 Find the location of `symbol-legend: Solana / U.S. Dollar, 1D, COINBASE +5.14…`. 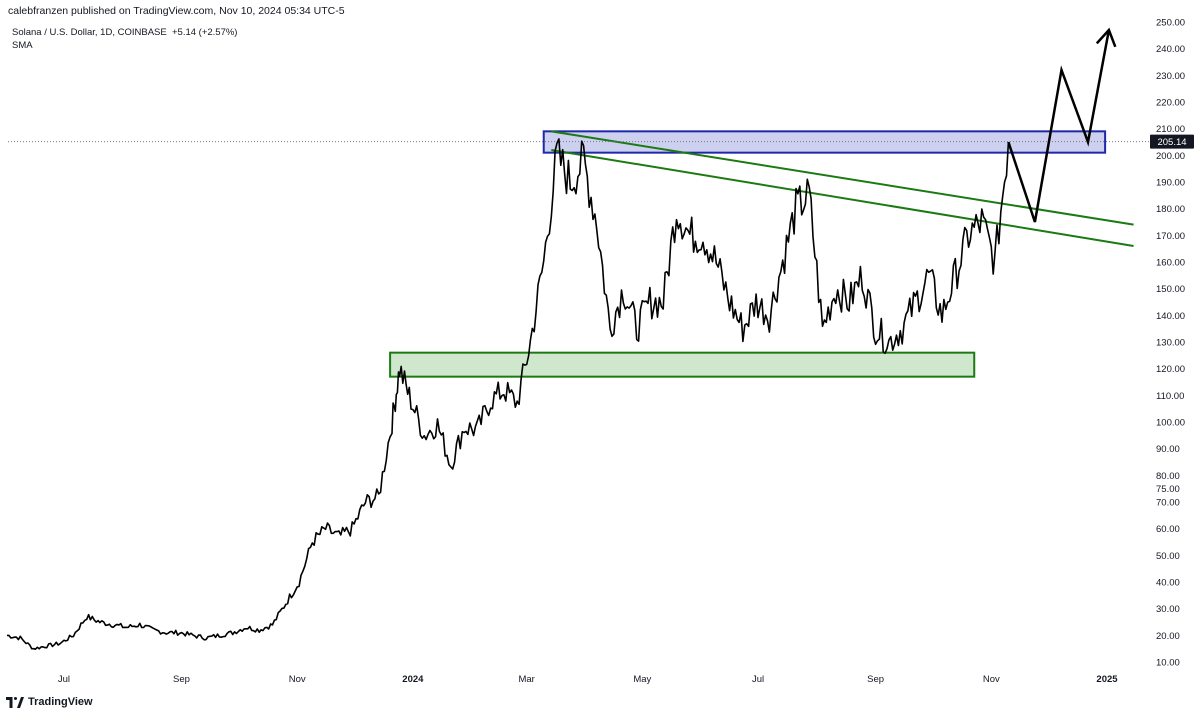

symbol-legend: Solana / U.S. Dollar, 1D, COINBASE +5.14… is located at coordinates (124, 39).